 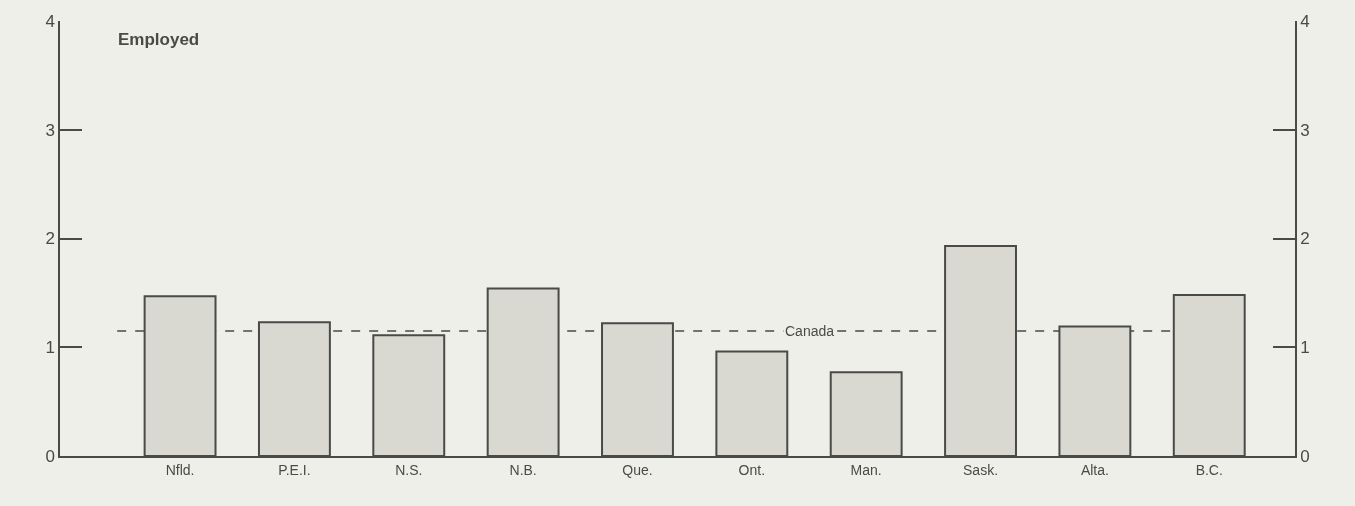 I want to click on x-tick-label: P.E.I., so click(x=294, y=469).